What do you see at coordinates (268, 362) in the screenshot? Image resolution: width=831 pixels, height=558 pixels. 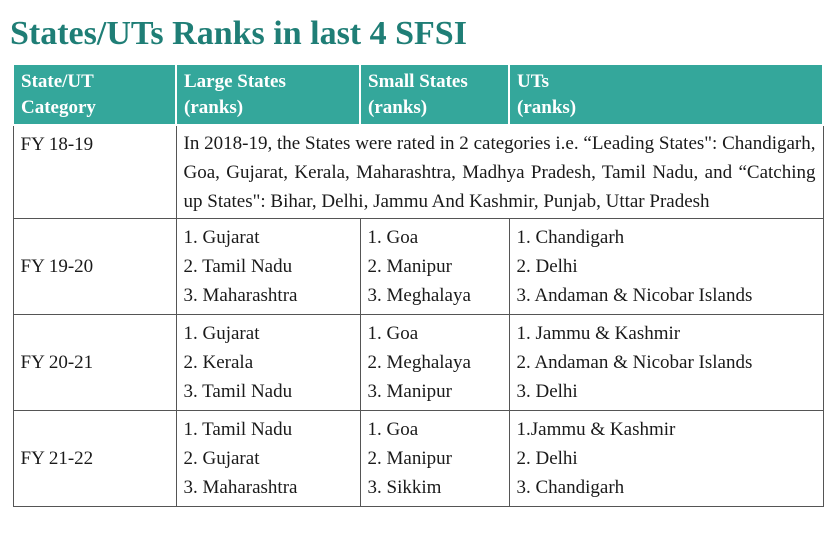 I see `large-states-cell: 1. Gujarat 2. Kerala 3. Tamil Nadu` at bounding box center [268, 362].